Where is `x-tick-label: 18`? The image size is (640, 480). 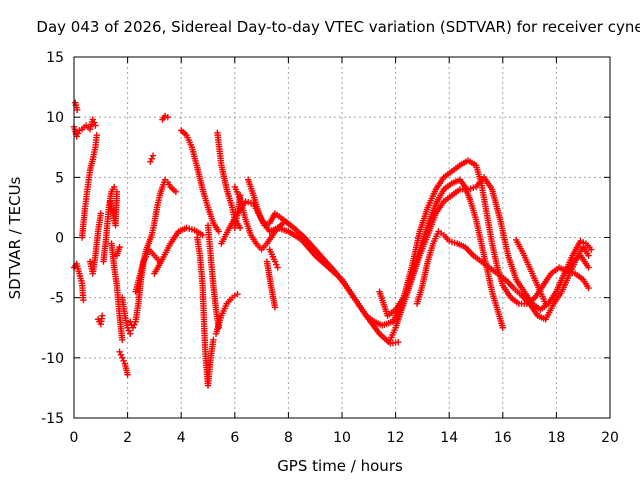
x-tick-label: 18 is located at coordinates (556, 438).